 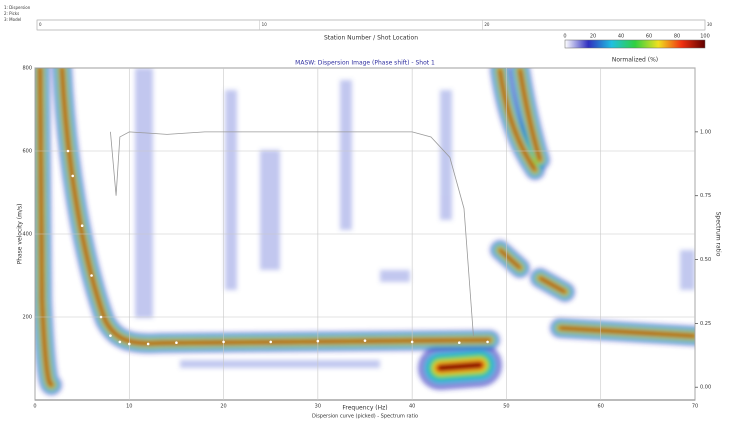 What do you see at coordinates (27, 69) in the screenshot?
I see `y-tick-label: 800` at bounding box center [27, 69].